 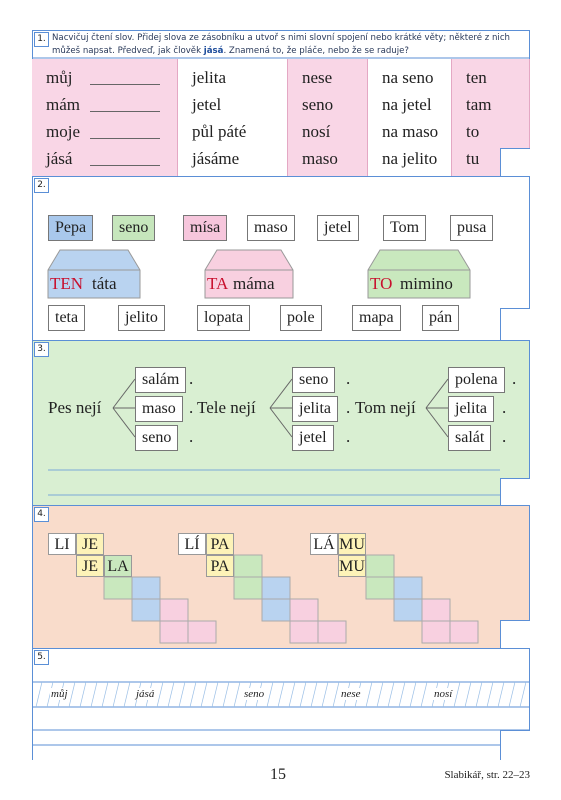 What do you see at coordinates (254, 694) in the screenshot?
I see `script-word: seno` at bounding box center [254, 694].